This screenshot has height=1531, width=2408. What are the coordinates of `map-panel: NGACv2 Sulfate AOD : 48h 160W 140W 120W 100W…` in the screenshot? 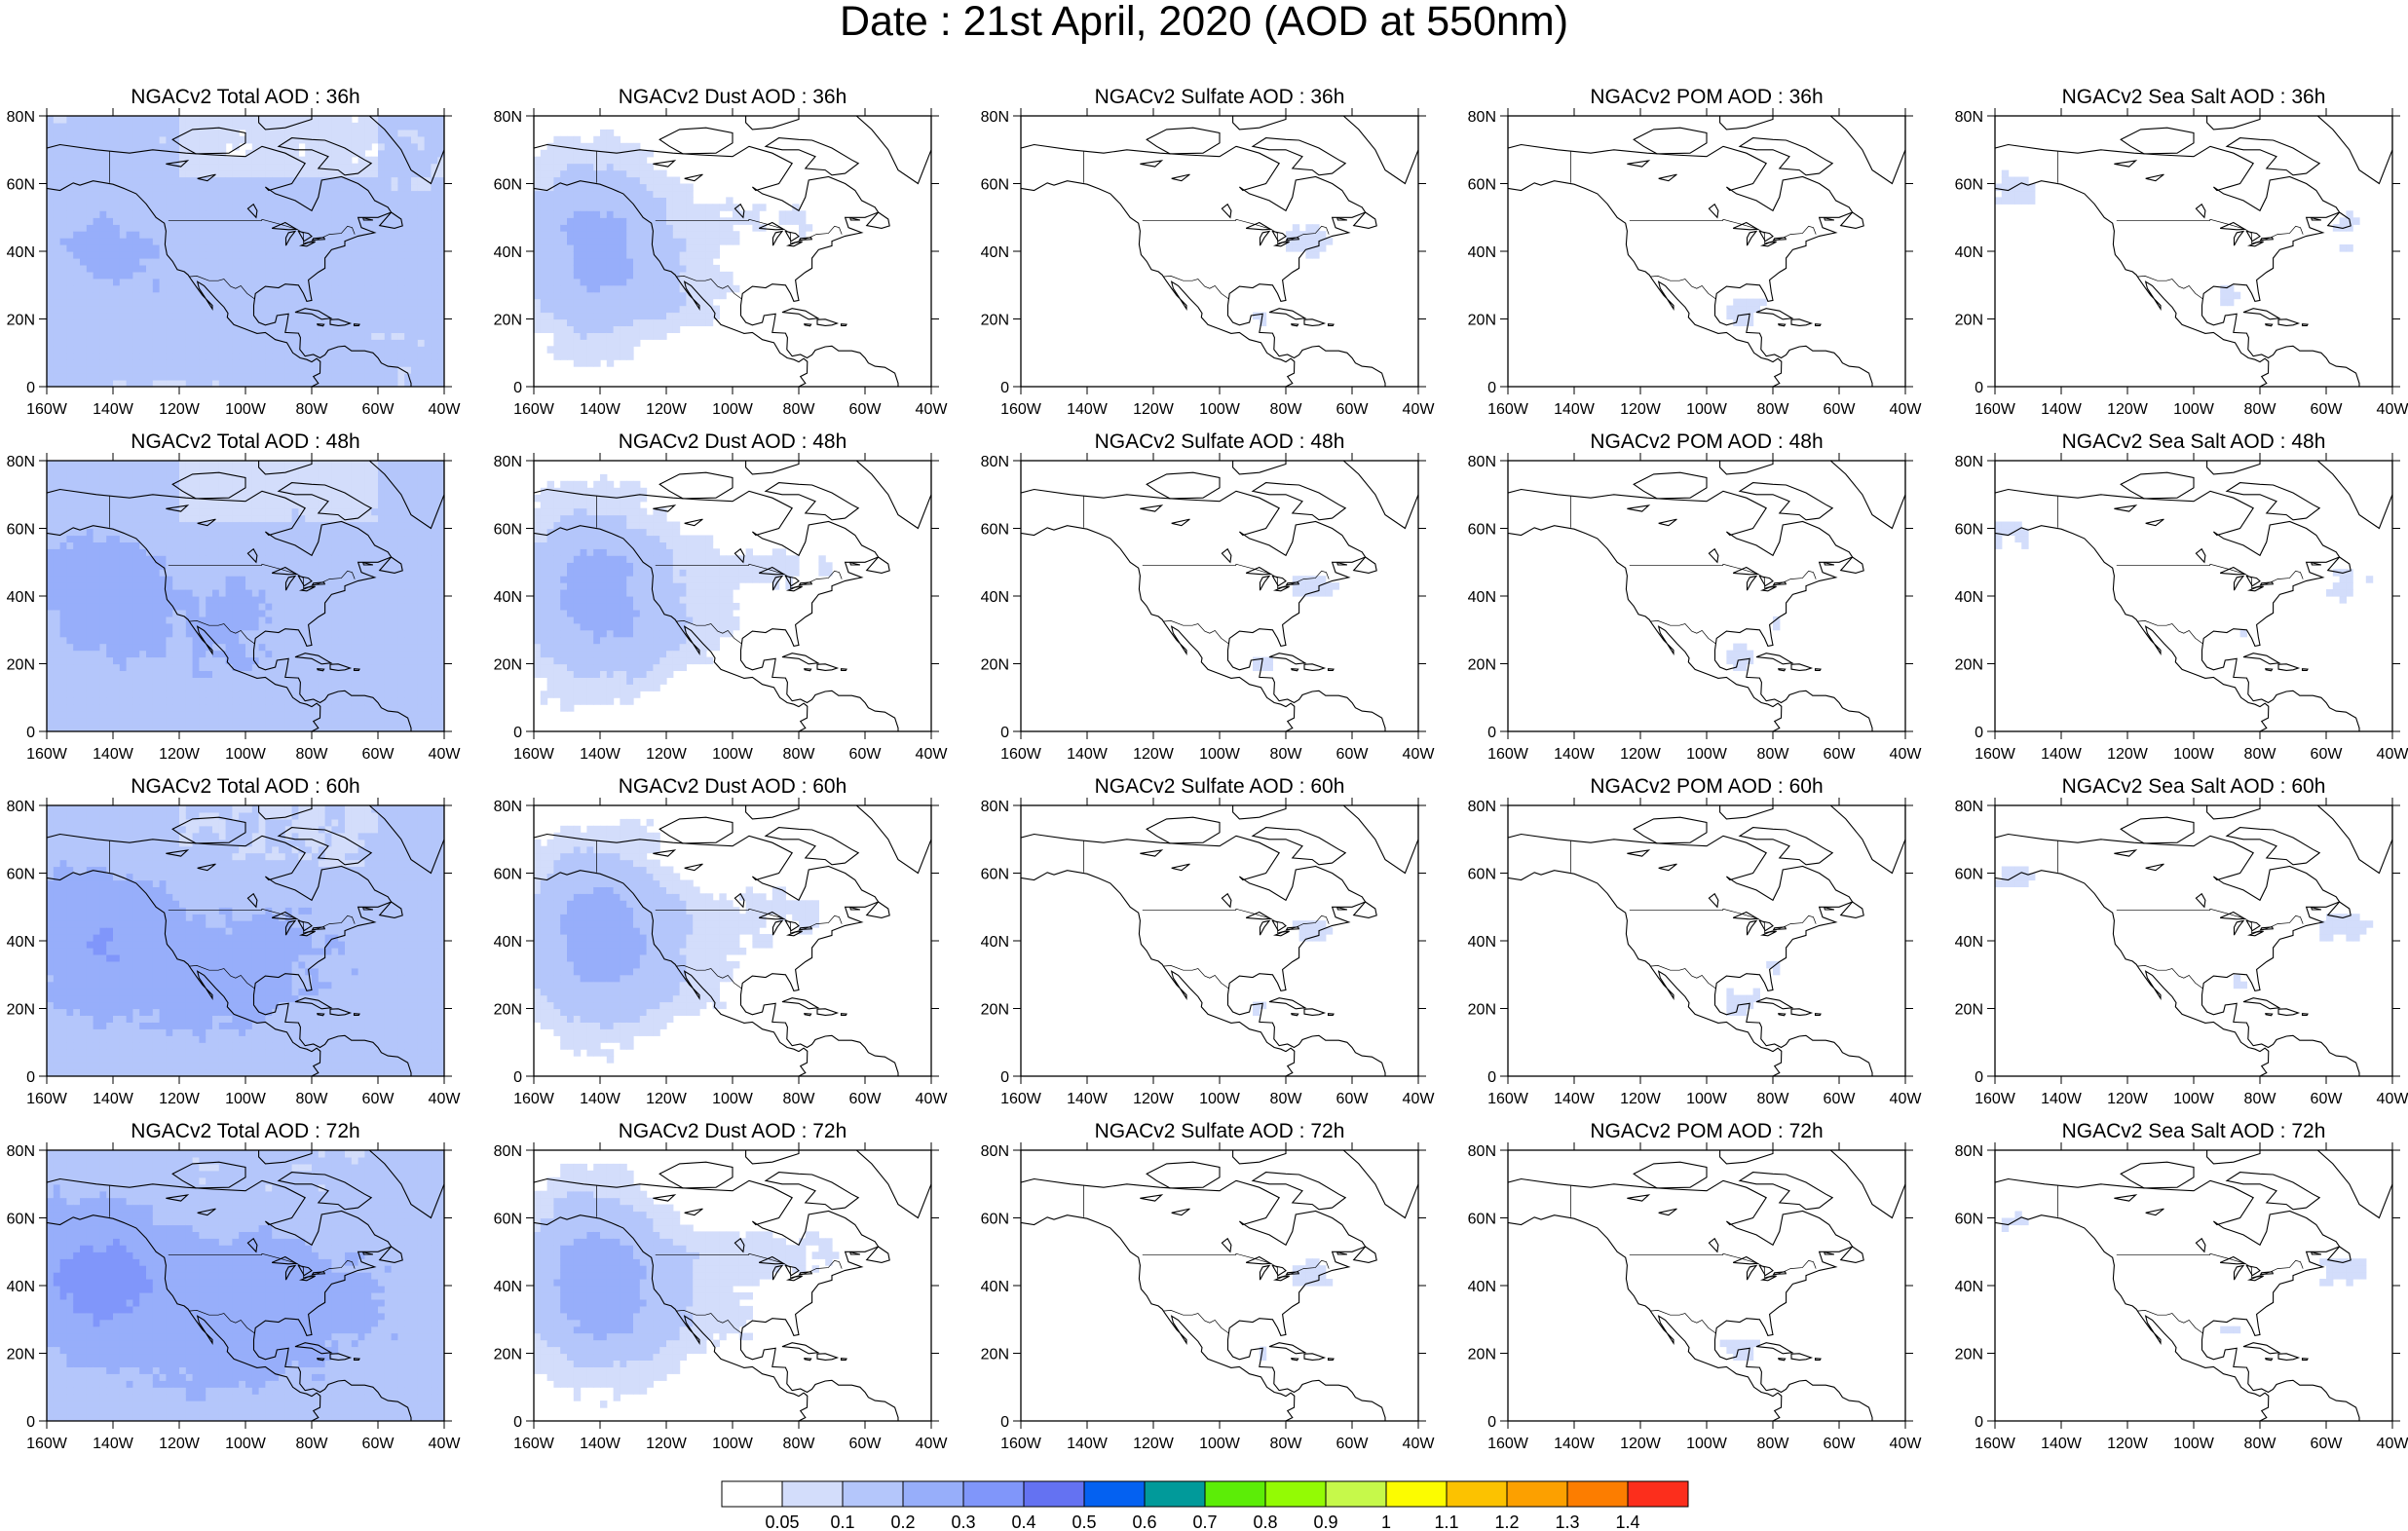 It's located at (1219, 598).